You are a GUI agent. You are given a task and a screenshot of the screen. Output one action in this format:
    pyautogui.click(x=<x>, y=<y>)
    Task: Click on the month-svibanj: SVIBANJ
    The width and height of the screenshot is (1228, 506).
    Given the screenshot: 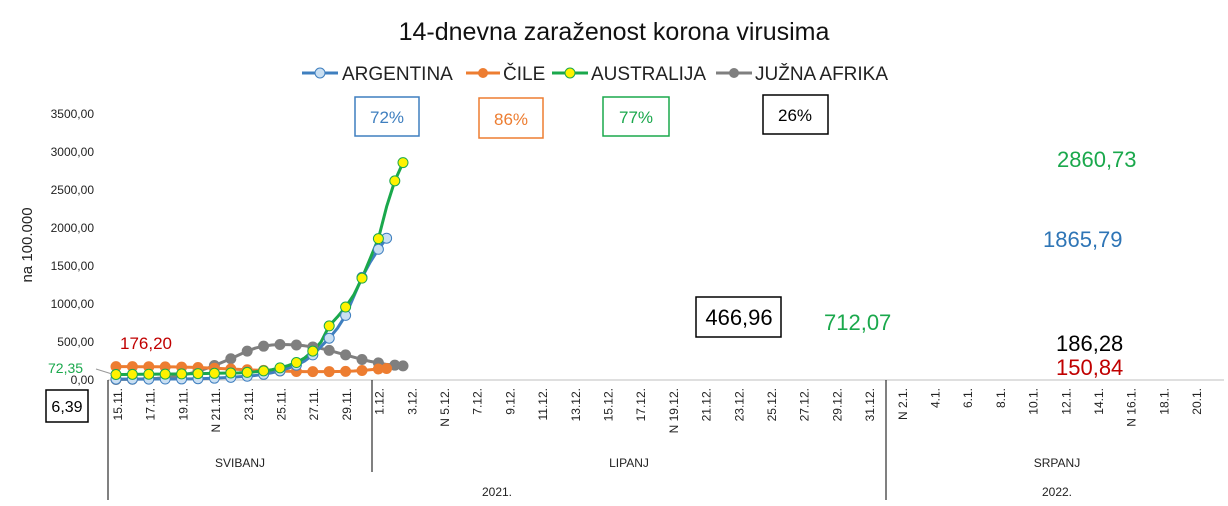 What is the action you would take?
    pyautogui.click(x=240, y=463)
    